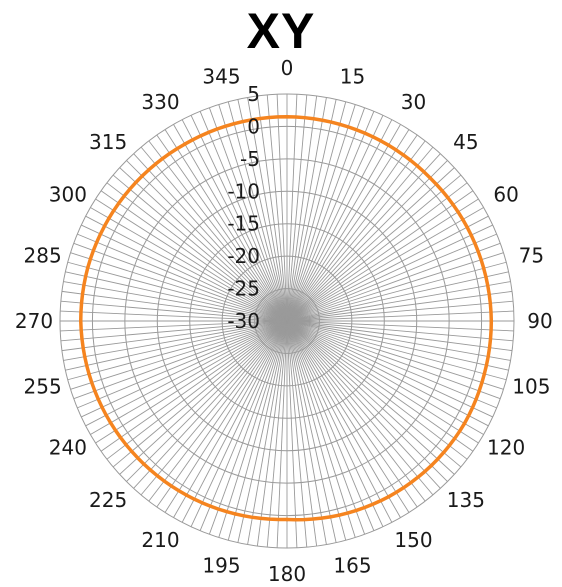 The height and width of the screenshot is (587, 562). What do you see at coordinates (34, 321) in the screenshot?
I see `angle-tick-label: 270` at bounding box center [34, 321].